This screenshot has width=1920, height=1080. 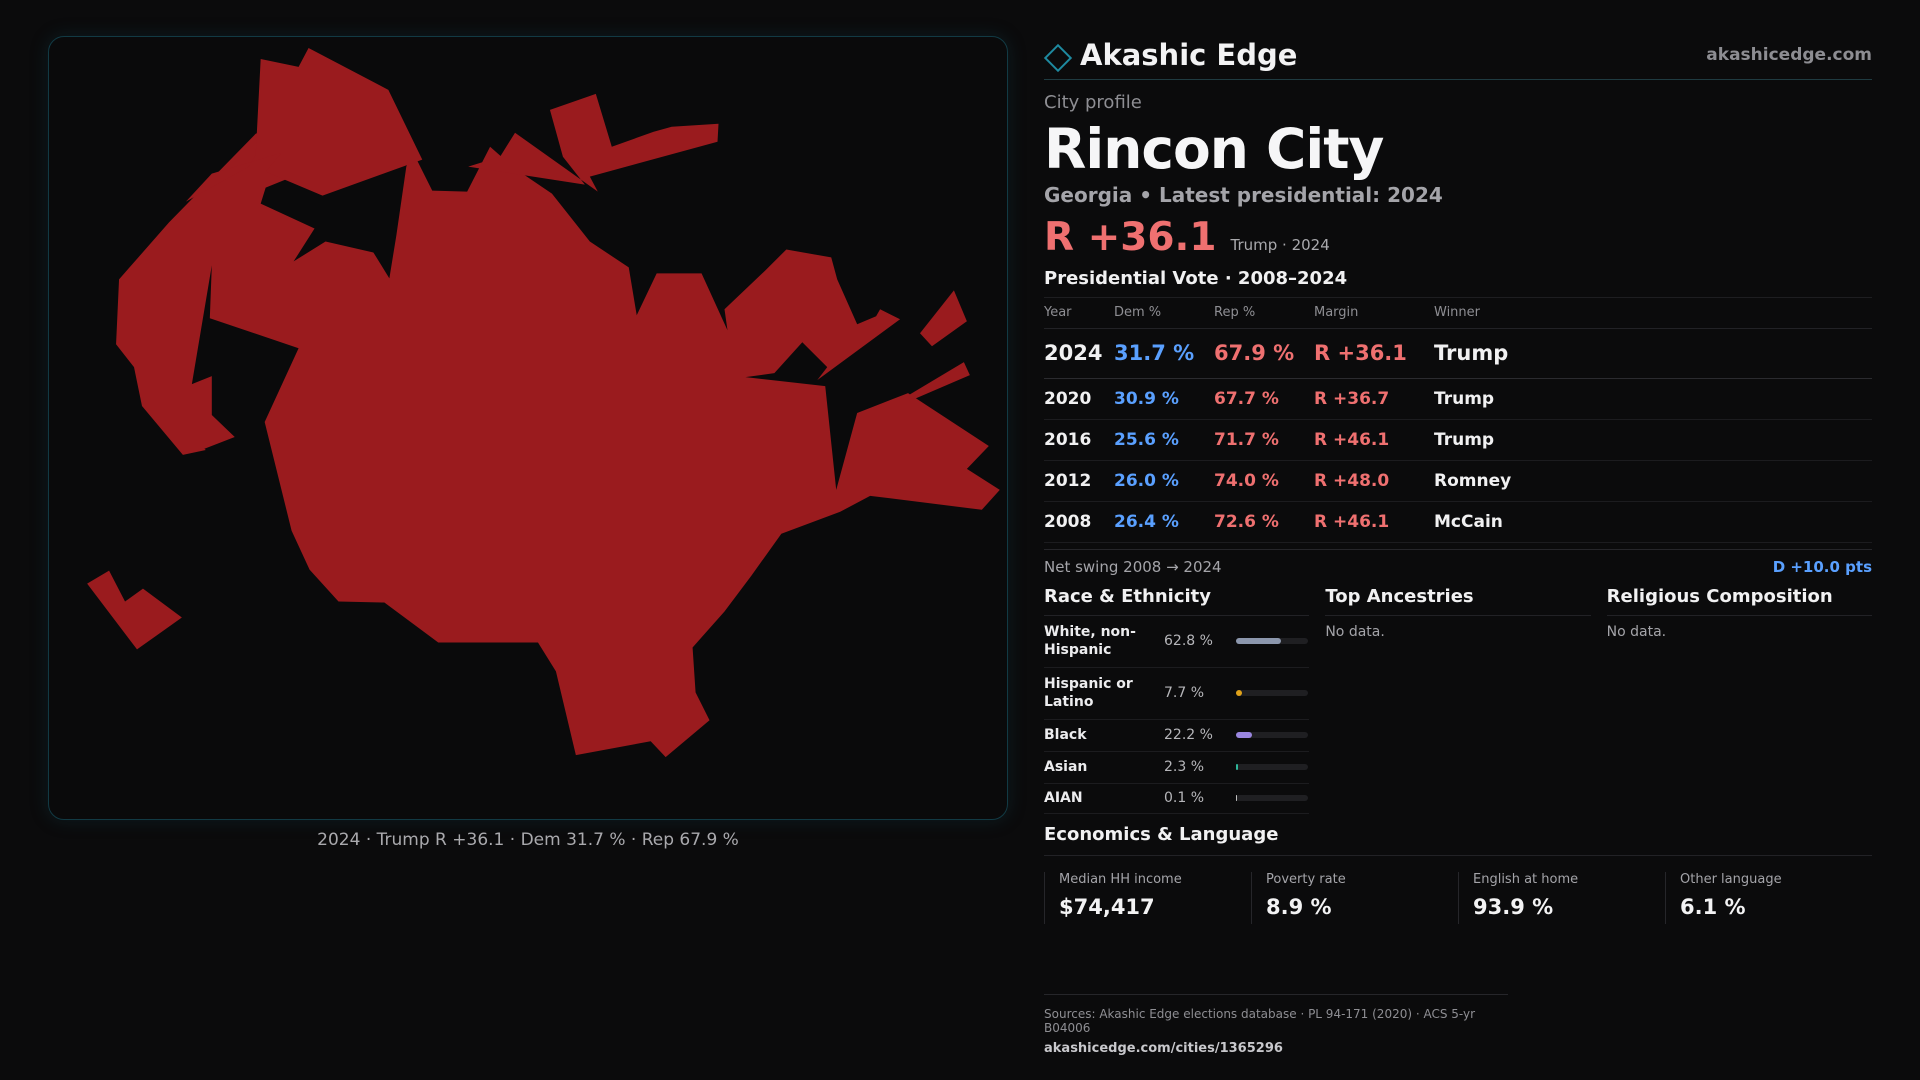 I want to click on race-label: Hispanic or Latino, so click(x=1088, y=693).